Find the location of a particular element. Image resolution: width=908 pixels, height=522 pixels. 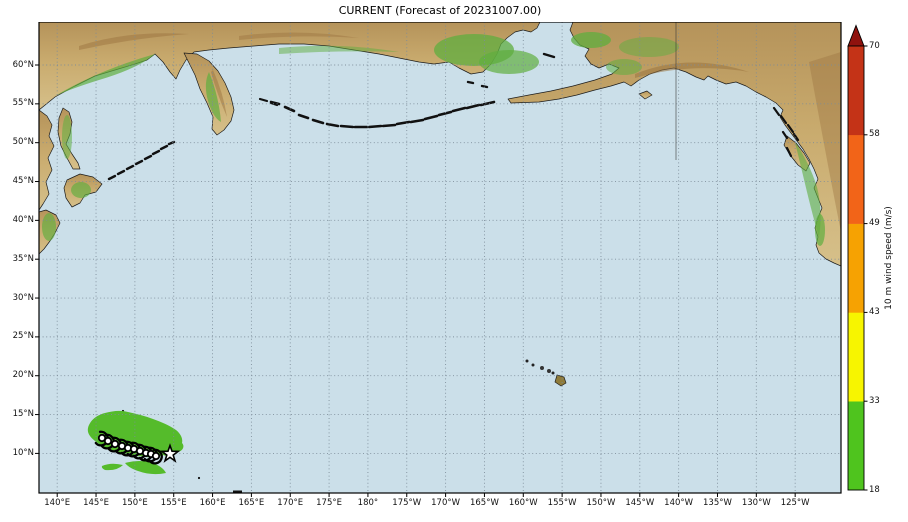

island-kodiak is located at coordinates (645, 95).